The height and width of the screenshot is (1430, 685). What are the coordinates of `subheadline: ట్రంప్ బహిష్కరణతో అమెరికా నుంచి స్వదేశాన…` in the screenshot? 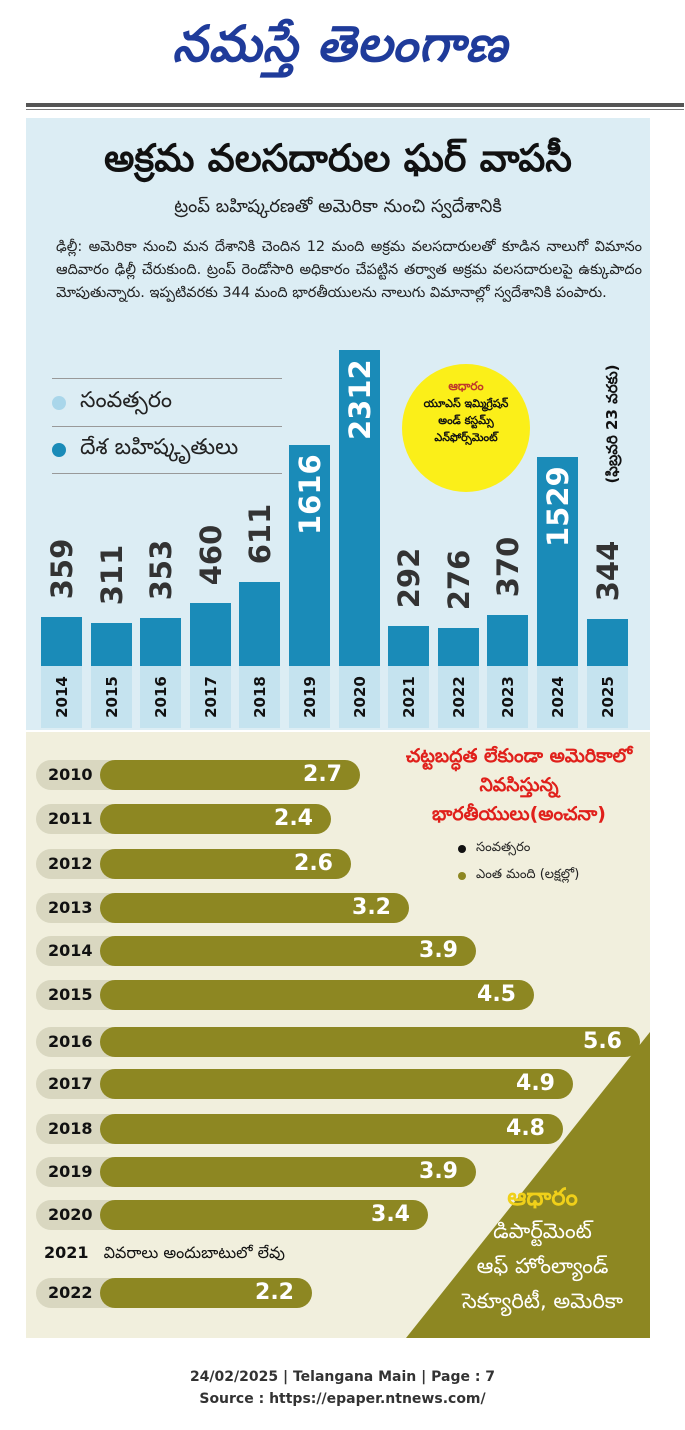 It's located at (338, 206).